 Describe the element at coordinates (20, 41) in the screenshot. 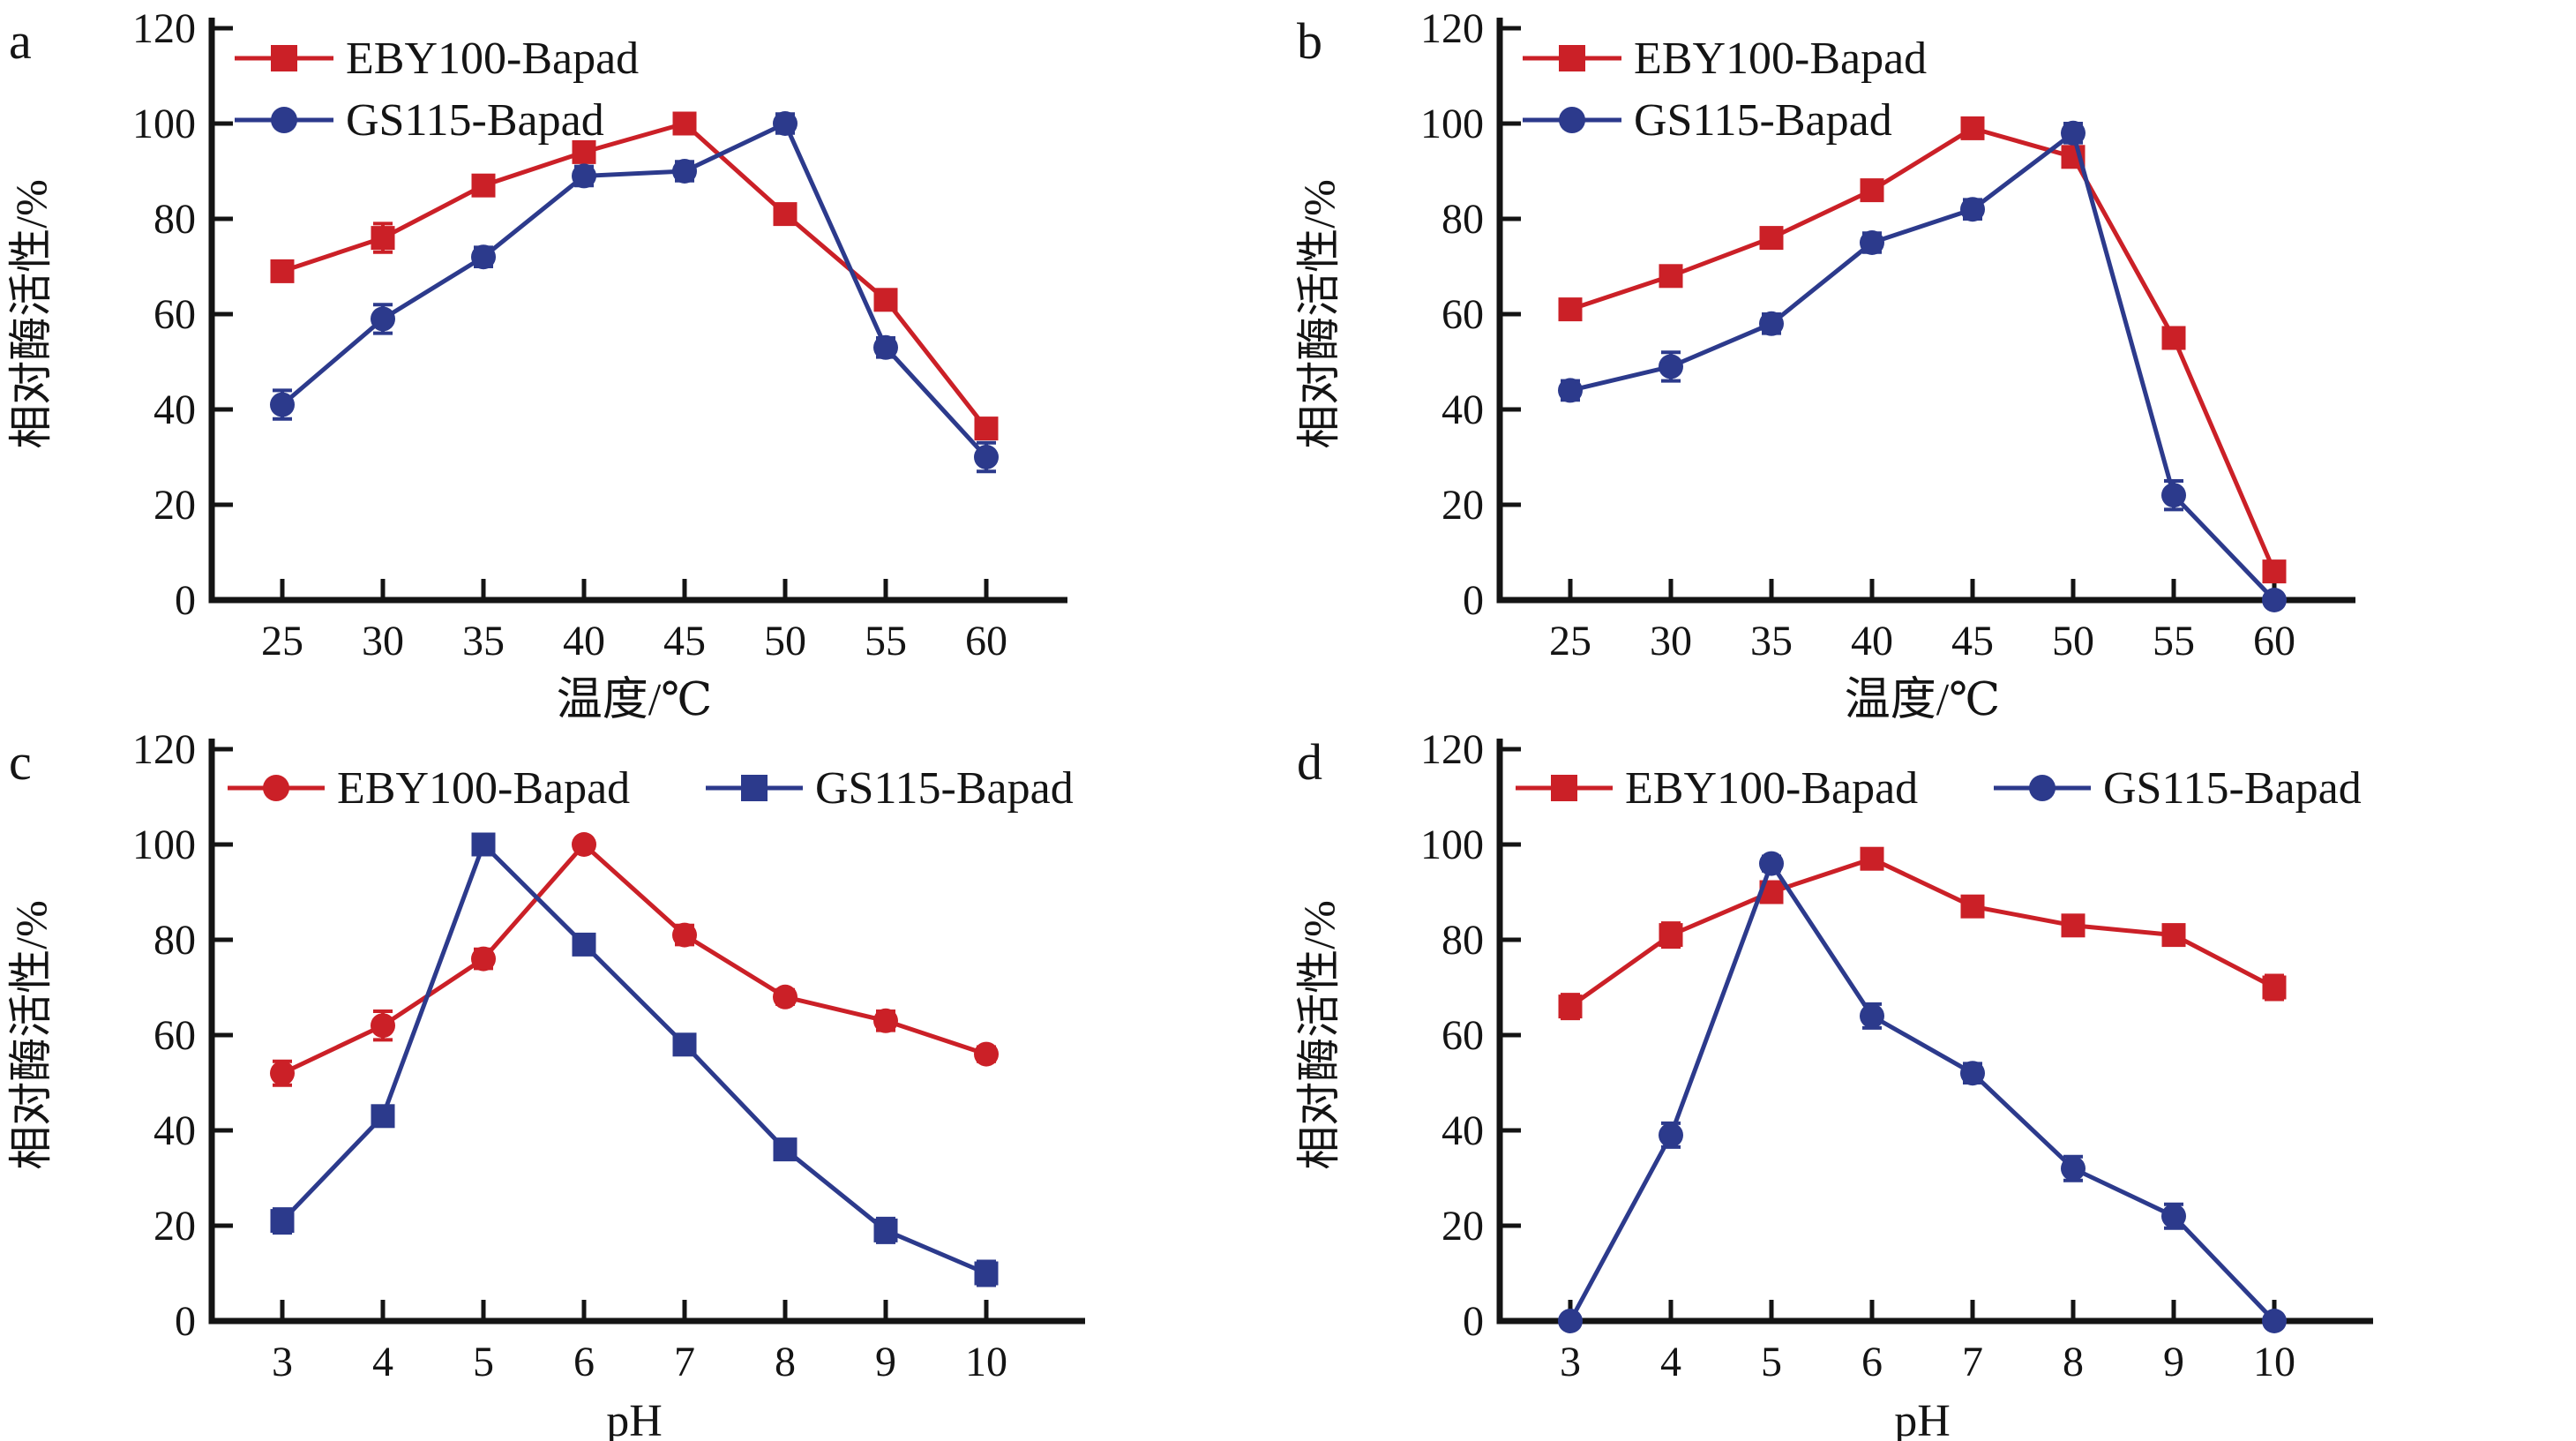

I see `panel-letter: a` at that location.